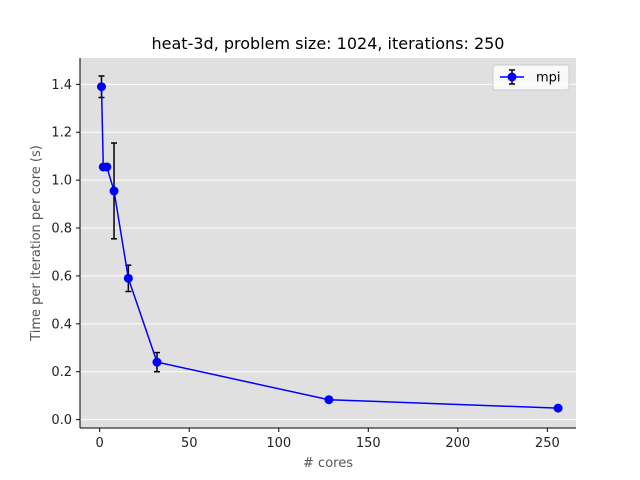 Image resolution: width=640 pixels, height=480 pixels. What do you see at coordinates (328, 439) in the screenshot?
I see `x-ticks: 0 50 100 150 200 250` at bounding box center [328, 439].